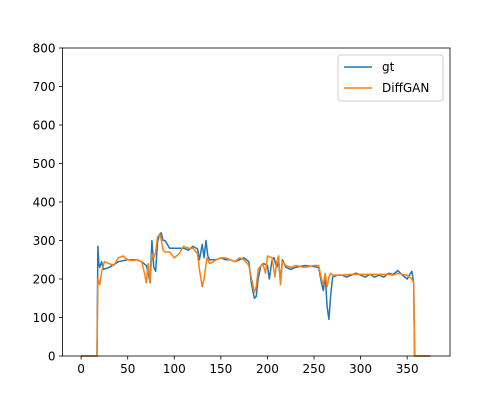 This screenshot has width=500, height=400. Describe the element at coordinates (267, 369) in the screenshot. I see `x-tick-label: 200` at that location.